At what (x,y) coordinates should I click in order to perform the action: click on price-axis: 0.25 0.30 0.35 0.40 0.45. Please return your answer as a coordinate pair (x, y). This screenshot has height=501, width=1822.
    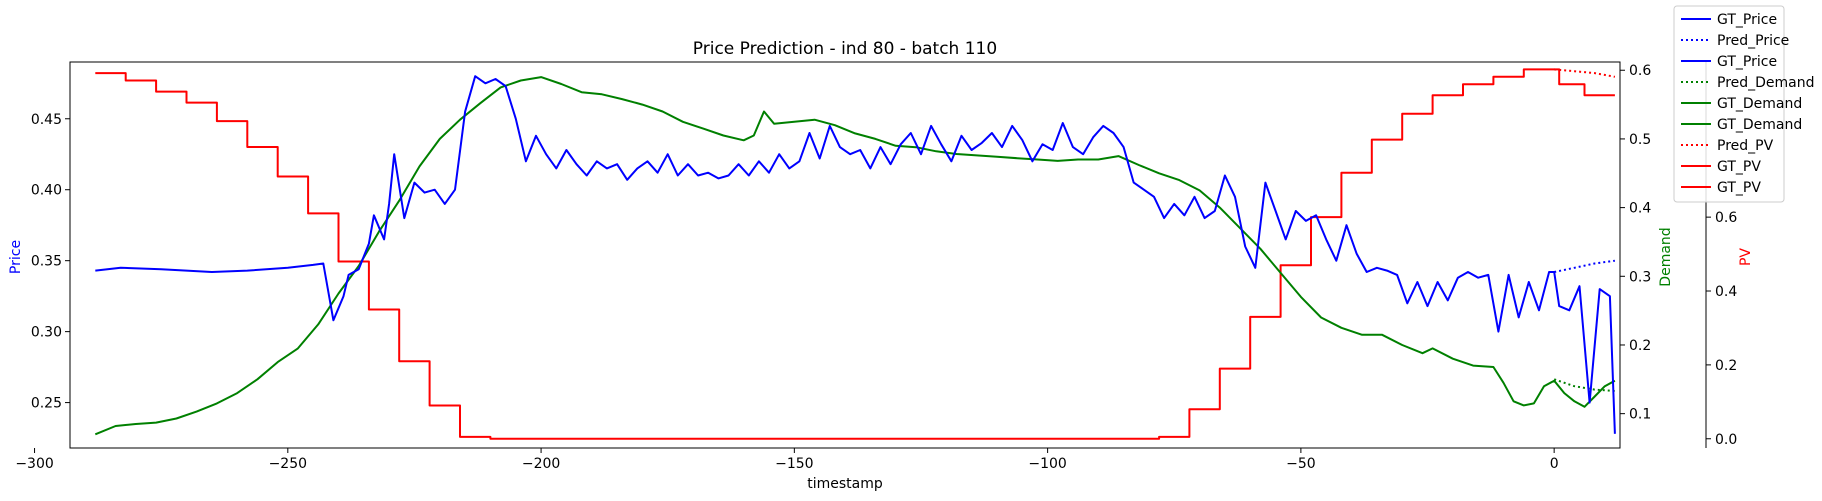
    Looking at the image, I should click on (50, 262).